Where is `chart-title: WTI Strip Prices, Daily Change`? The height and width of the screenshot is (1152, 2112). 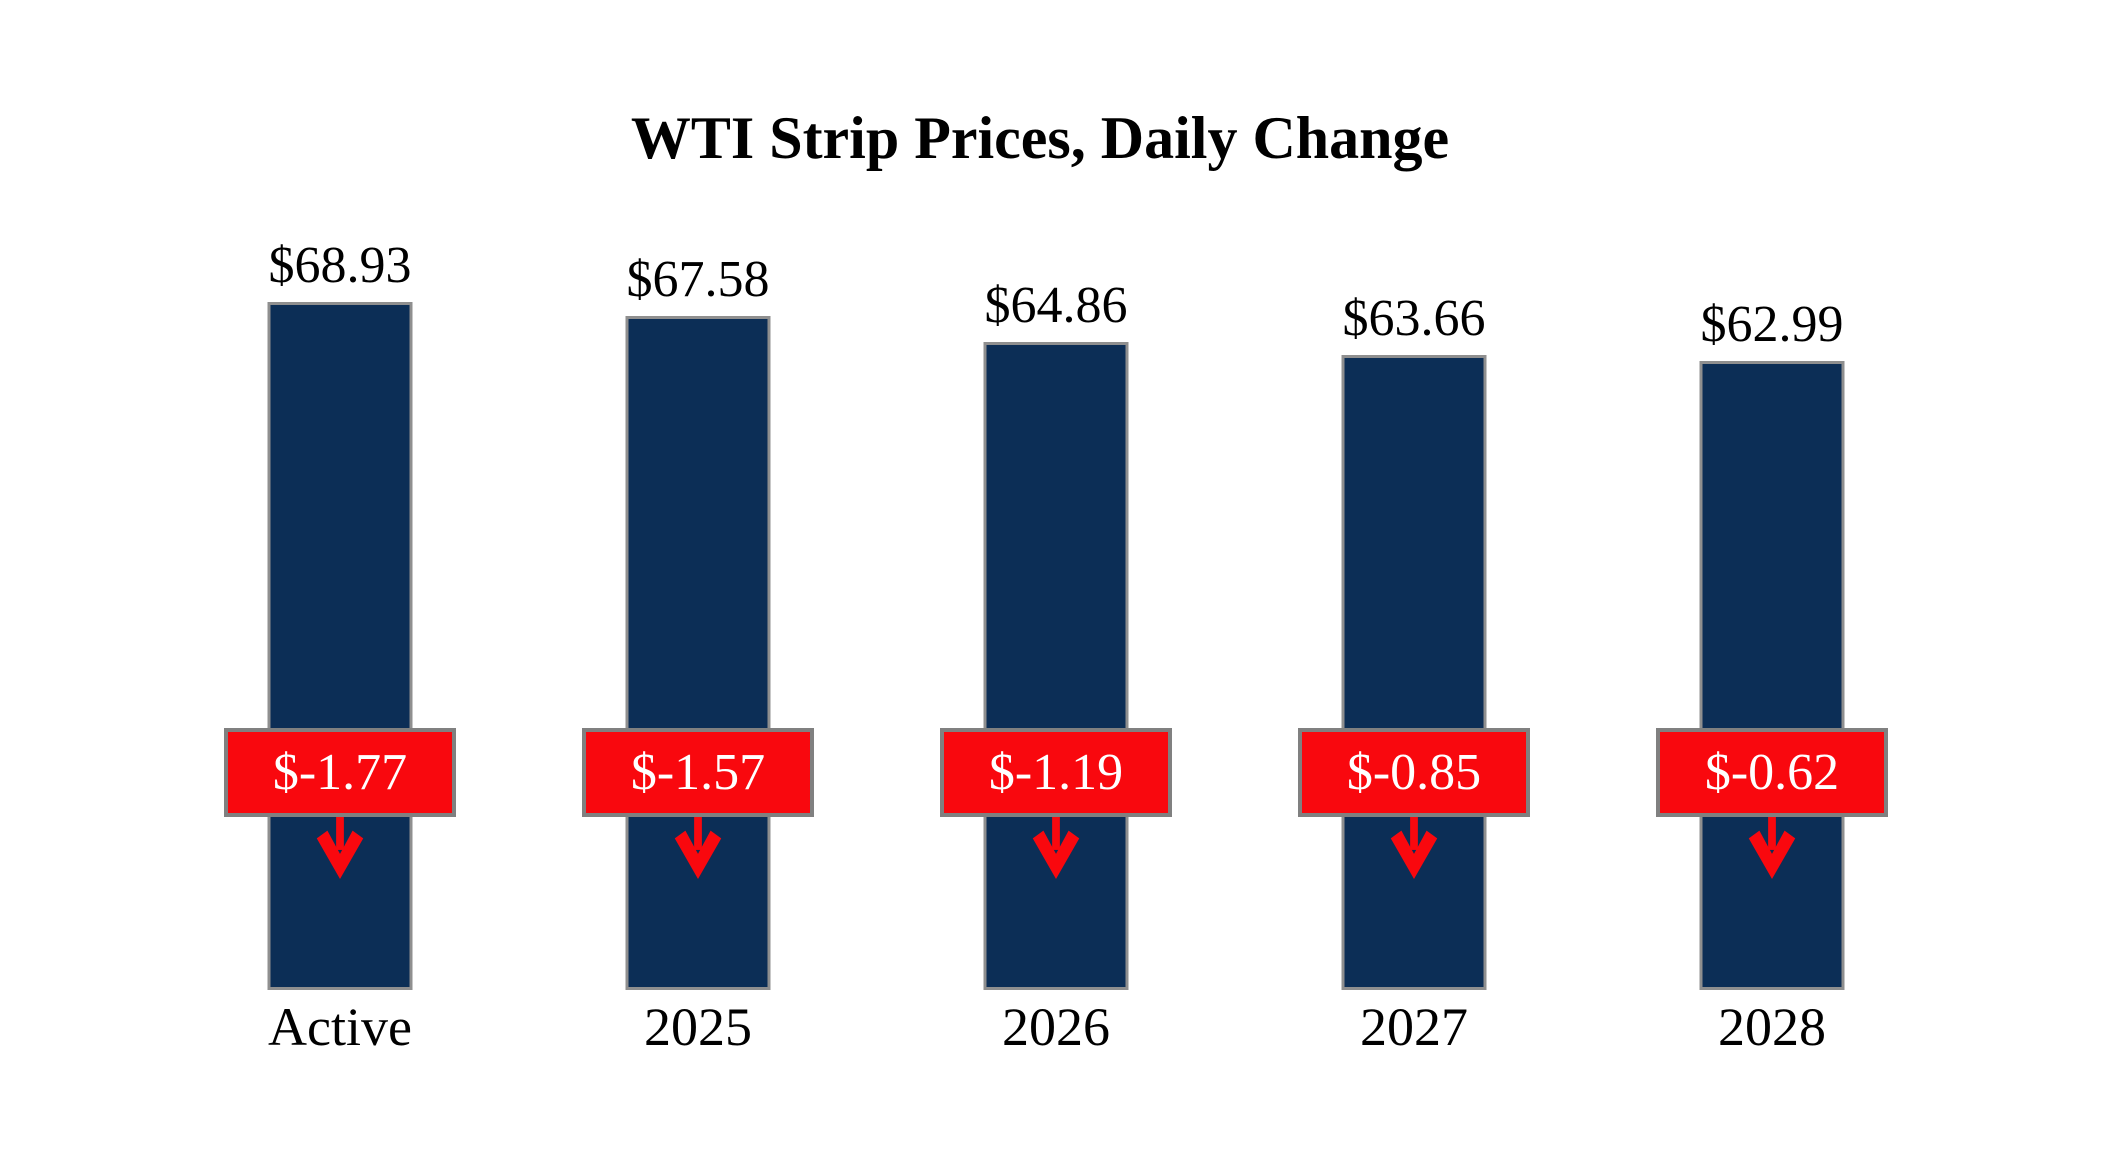
chart-title: WTI Strip Prices, Daily Change is located at coordinates (1040, 138).